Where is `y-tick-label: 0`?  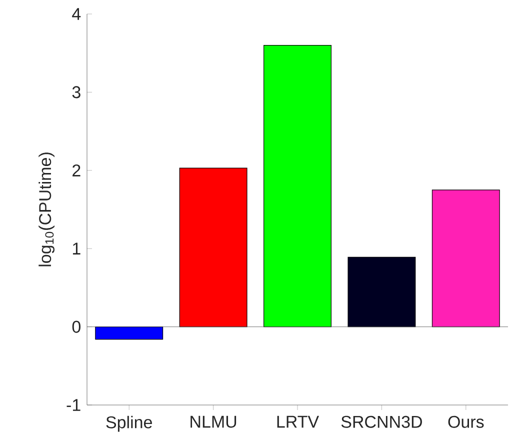
y-tick-label: 0 is located at coordinates (76, 326).